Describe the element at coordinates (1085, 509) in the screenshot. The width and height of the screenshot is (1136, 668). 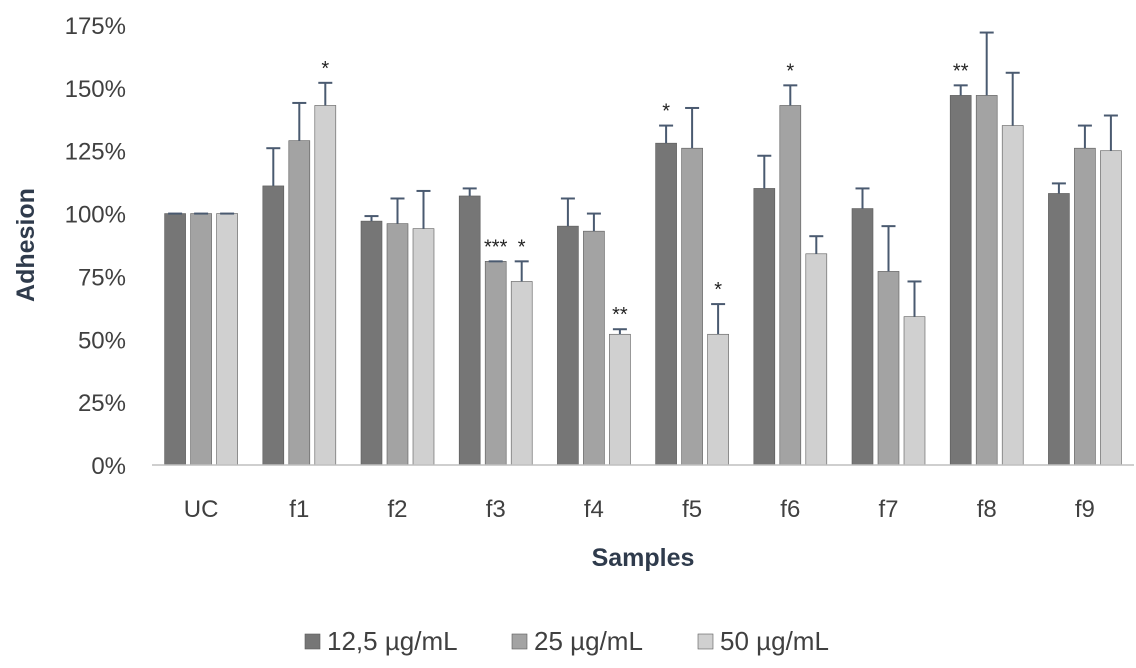
I see `x-tick-label: f9` at that location.